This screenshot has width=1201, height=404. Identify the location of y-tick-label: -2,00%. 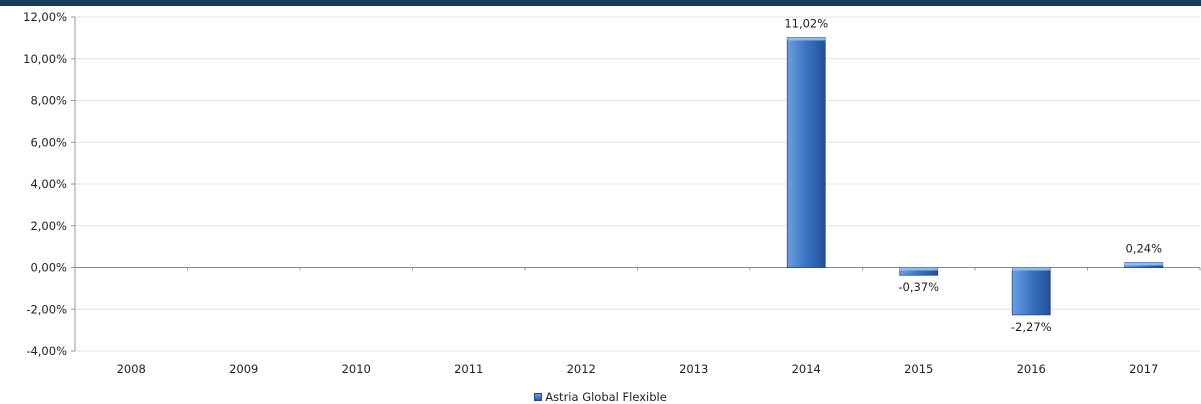
(46, 309).